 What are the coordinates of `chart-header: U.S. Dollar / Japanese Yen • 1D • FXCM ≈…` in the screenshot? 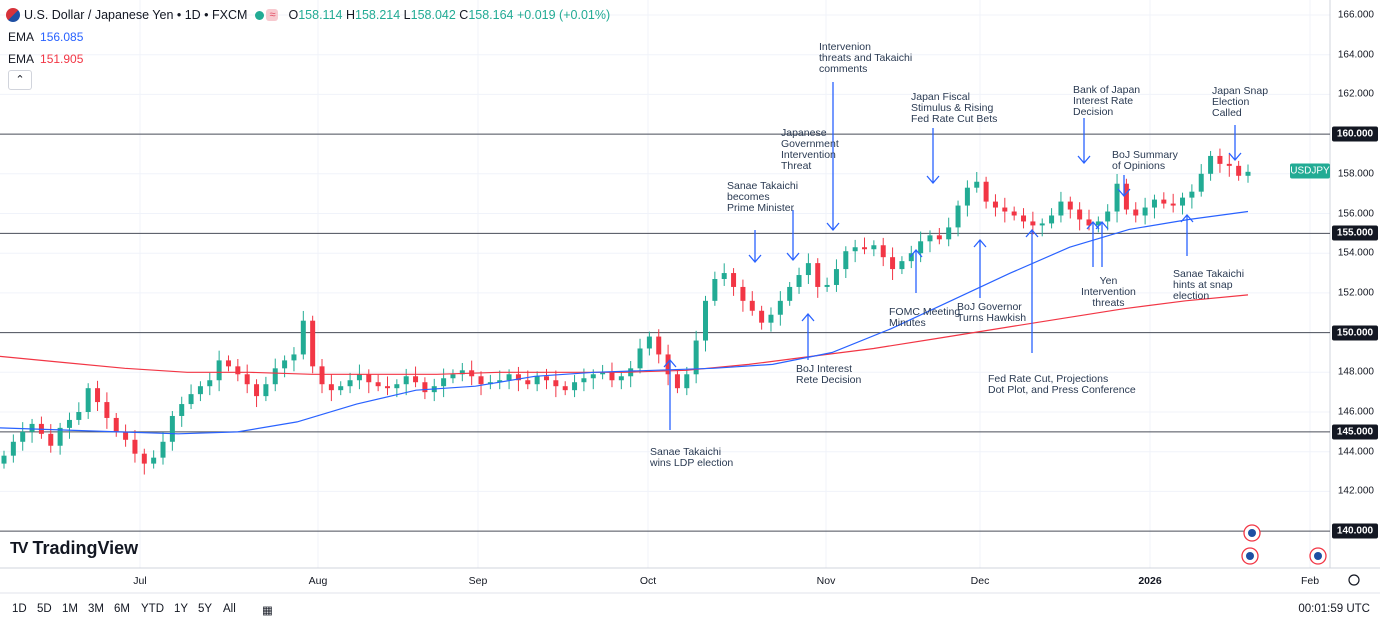 It's located at (308, 15).